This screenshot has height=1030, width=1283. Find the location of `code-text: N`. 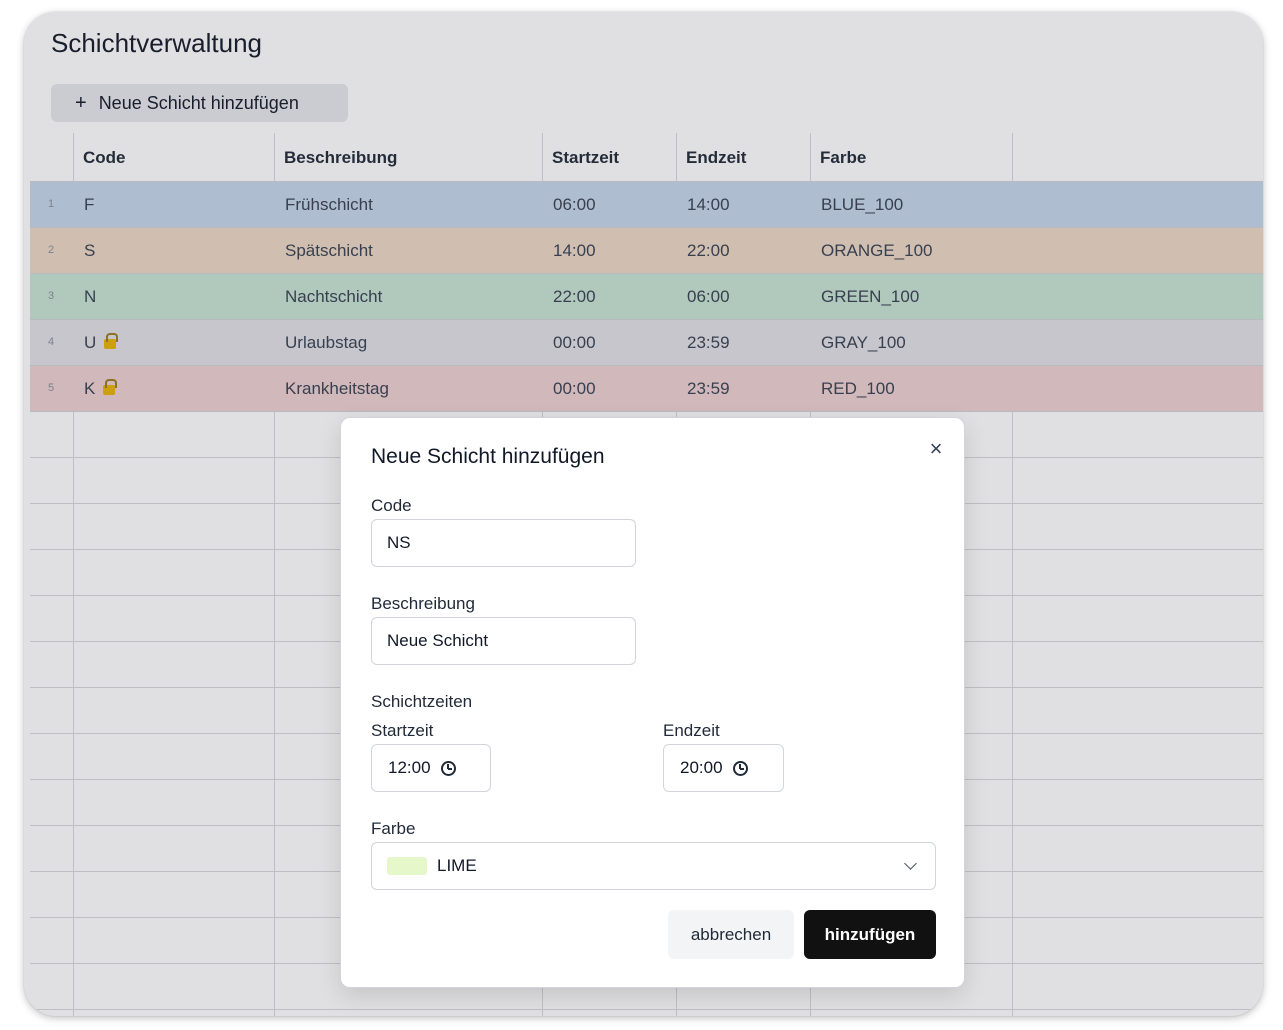

code-text: N is located at coordinates (90, 296).